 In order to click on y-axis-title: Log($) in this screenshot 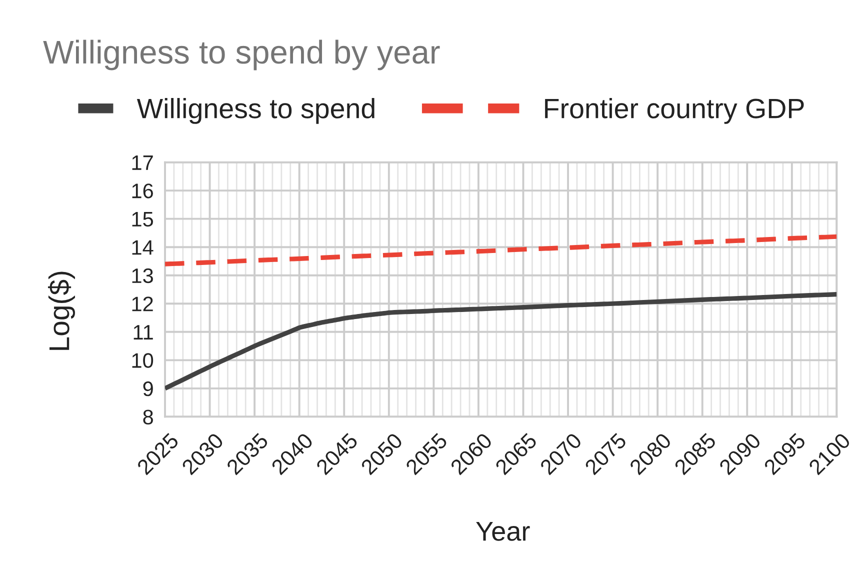, I will do `click(61, 311)`.